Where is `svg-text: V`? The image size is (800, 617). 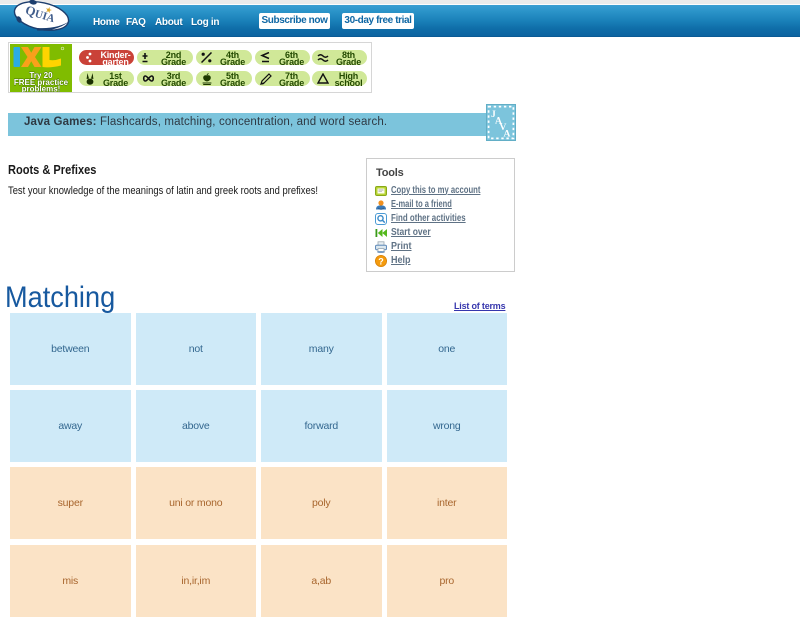
svg-text: V is located at coordinates (503, 128).